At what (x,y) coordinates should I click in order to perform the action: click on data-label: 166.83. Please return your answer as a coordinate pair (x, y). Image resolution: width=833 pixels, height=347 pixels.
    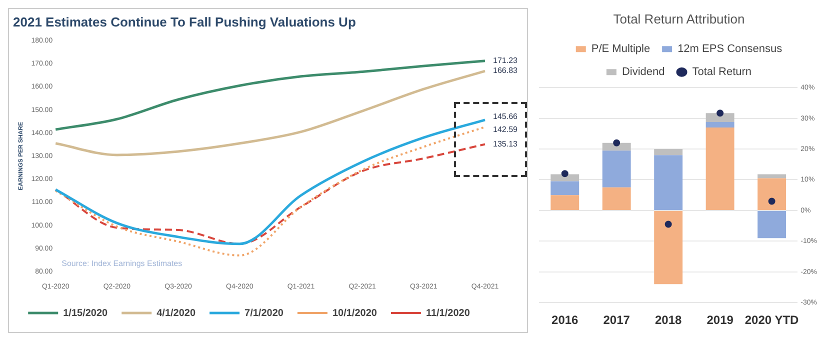
    Looking at the image, I should click on (505, 71).